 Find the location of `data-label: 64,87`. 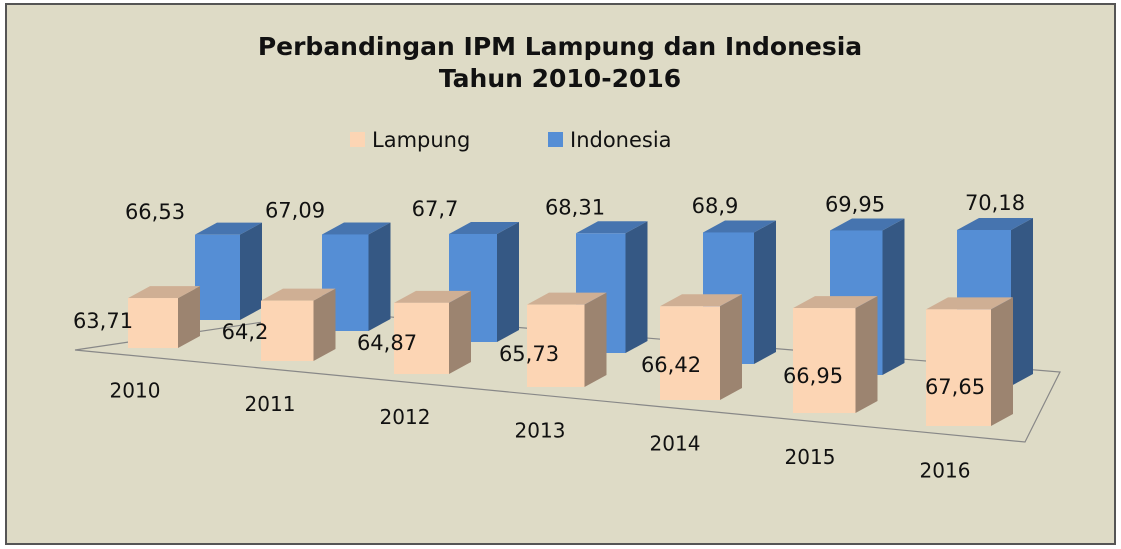

data-label: 64,87 is located at coordinates (387, 343).